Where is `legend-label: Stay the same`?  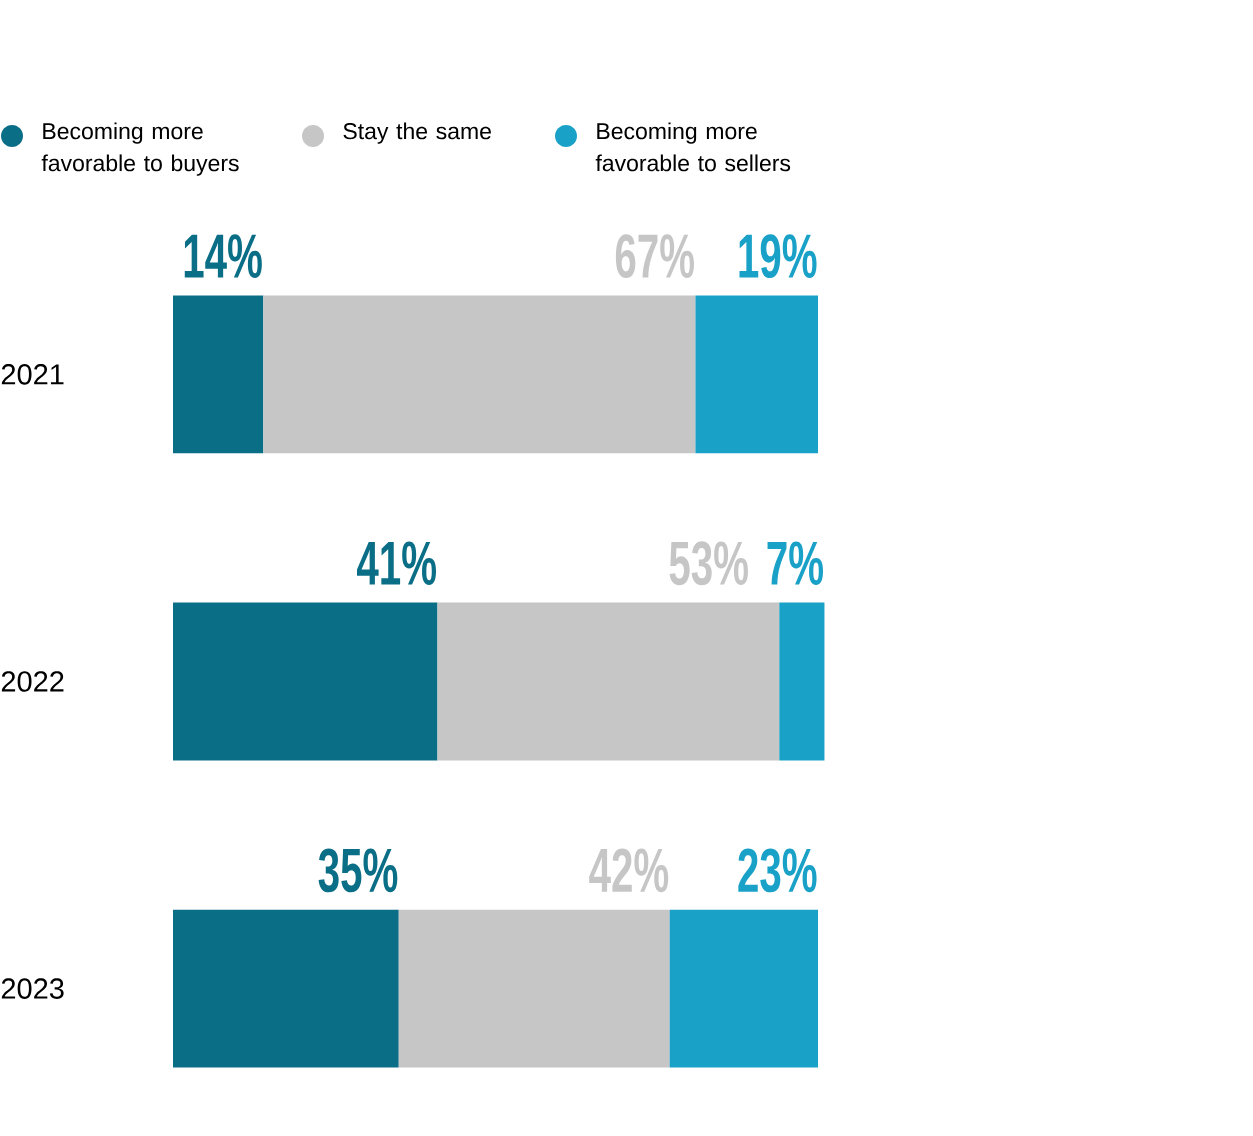
legend-label: Stay the same is located at coordinates (417, 133).